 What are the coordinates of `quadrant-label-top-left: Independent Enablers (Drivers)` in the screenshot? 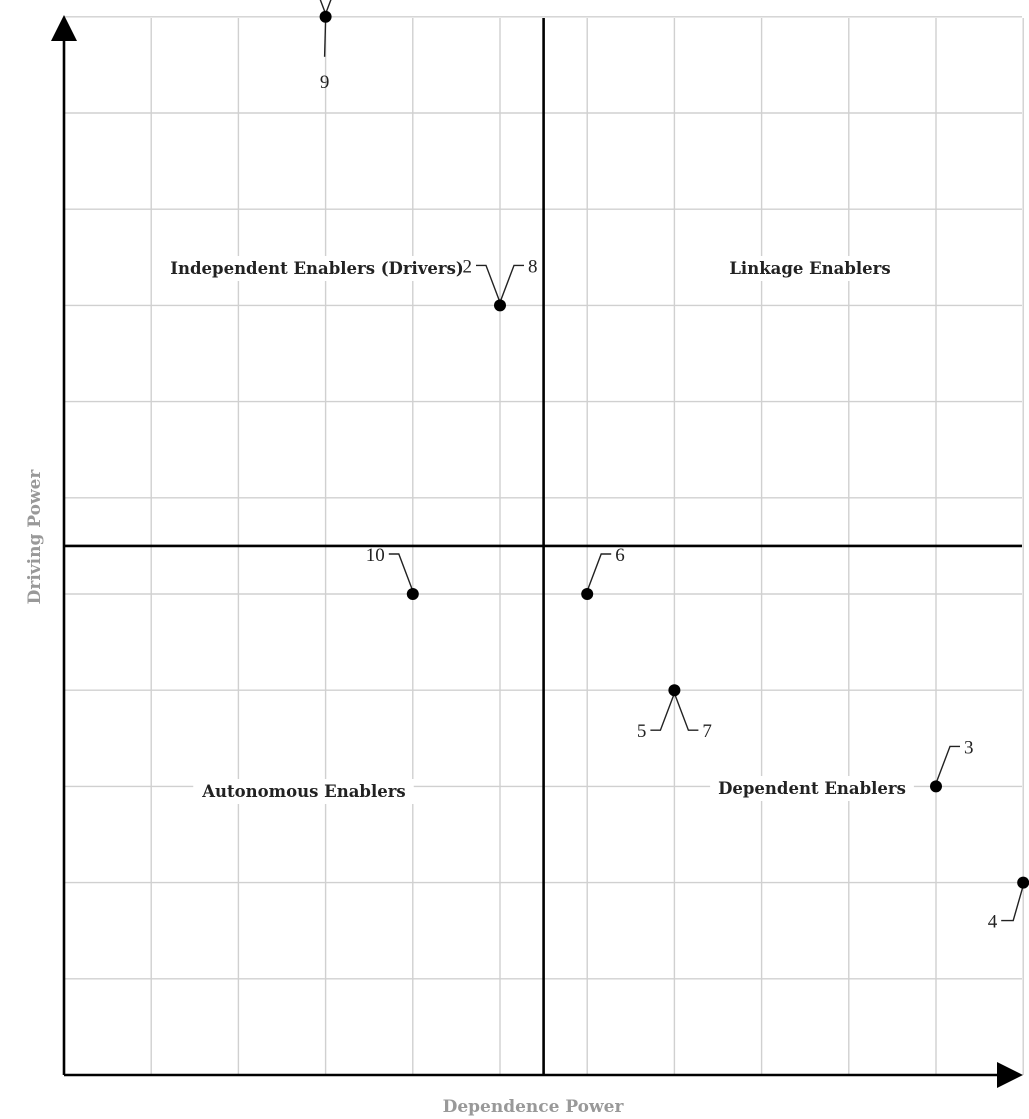 It's located at (316, 268).